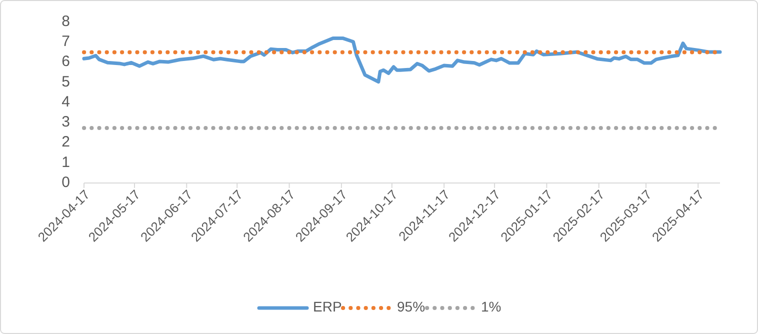 The width and height of the screenshot is (758, 334). Describe the element at coordinates (66, 81) in the screenshot. I see `y-tick-label: 5` at that location.